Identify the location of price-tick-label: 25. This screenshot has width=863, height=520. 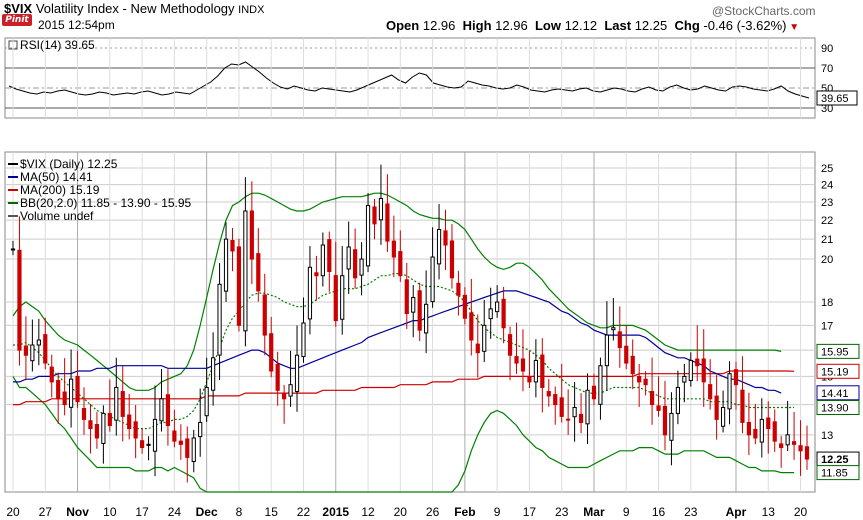
(827, 169).